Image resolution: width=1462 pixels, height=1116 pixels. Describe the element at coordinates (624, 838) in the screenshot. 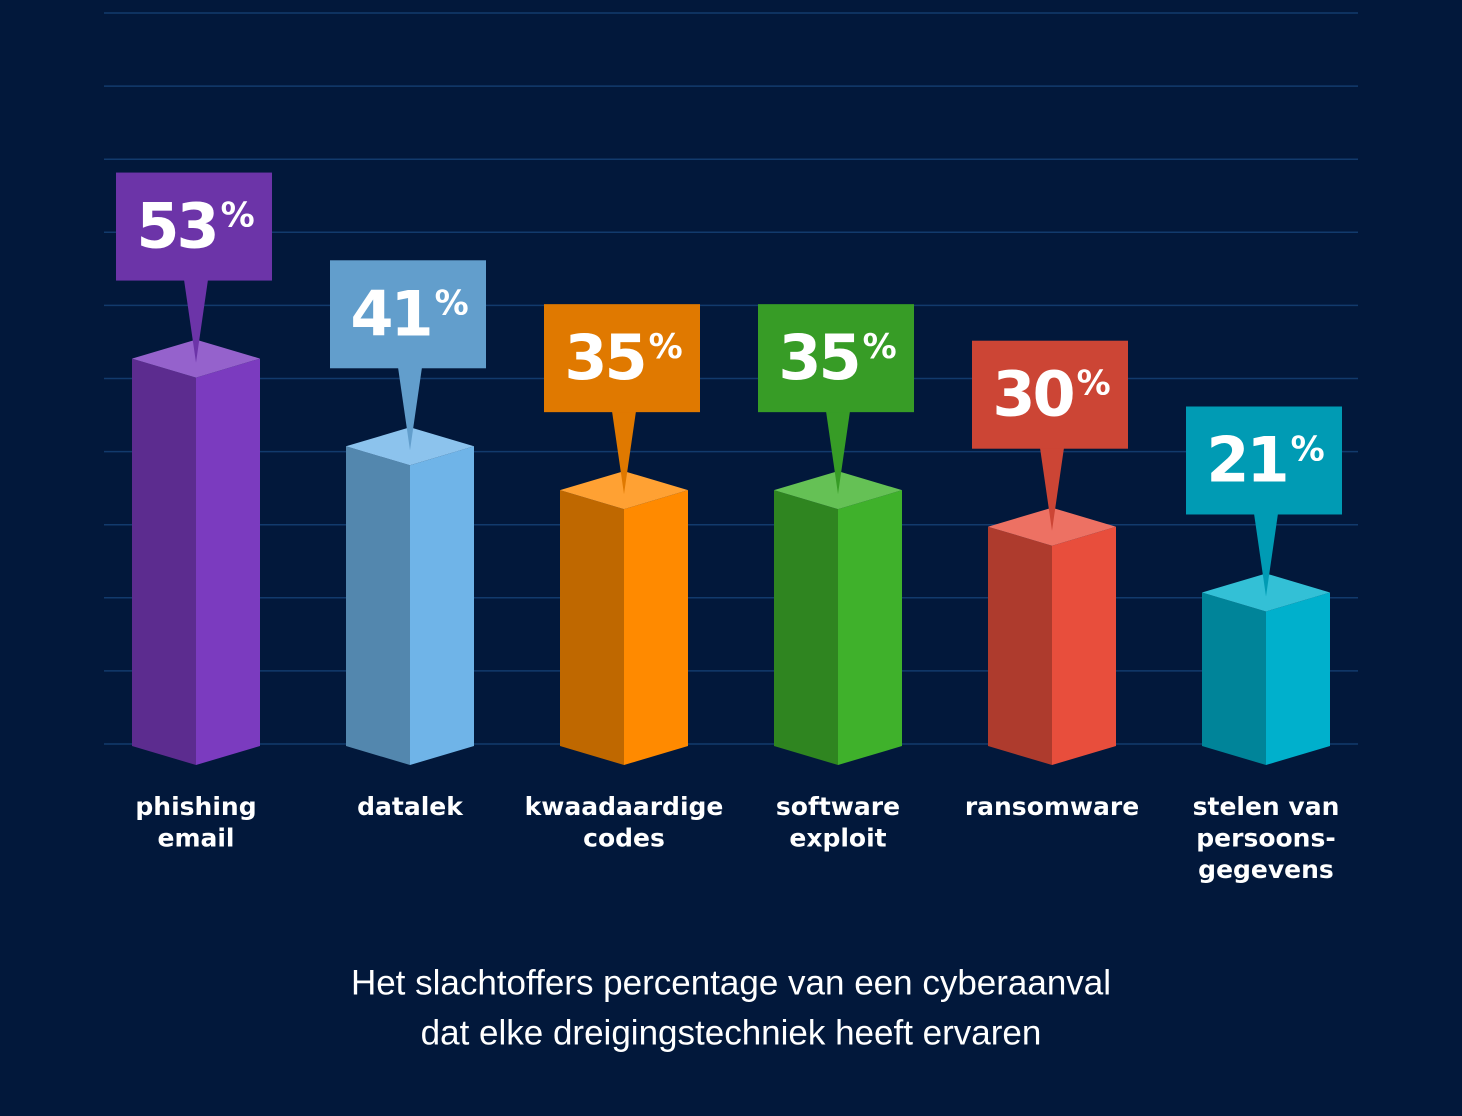

I see `x-tick-label: codes` at that location.